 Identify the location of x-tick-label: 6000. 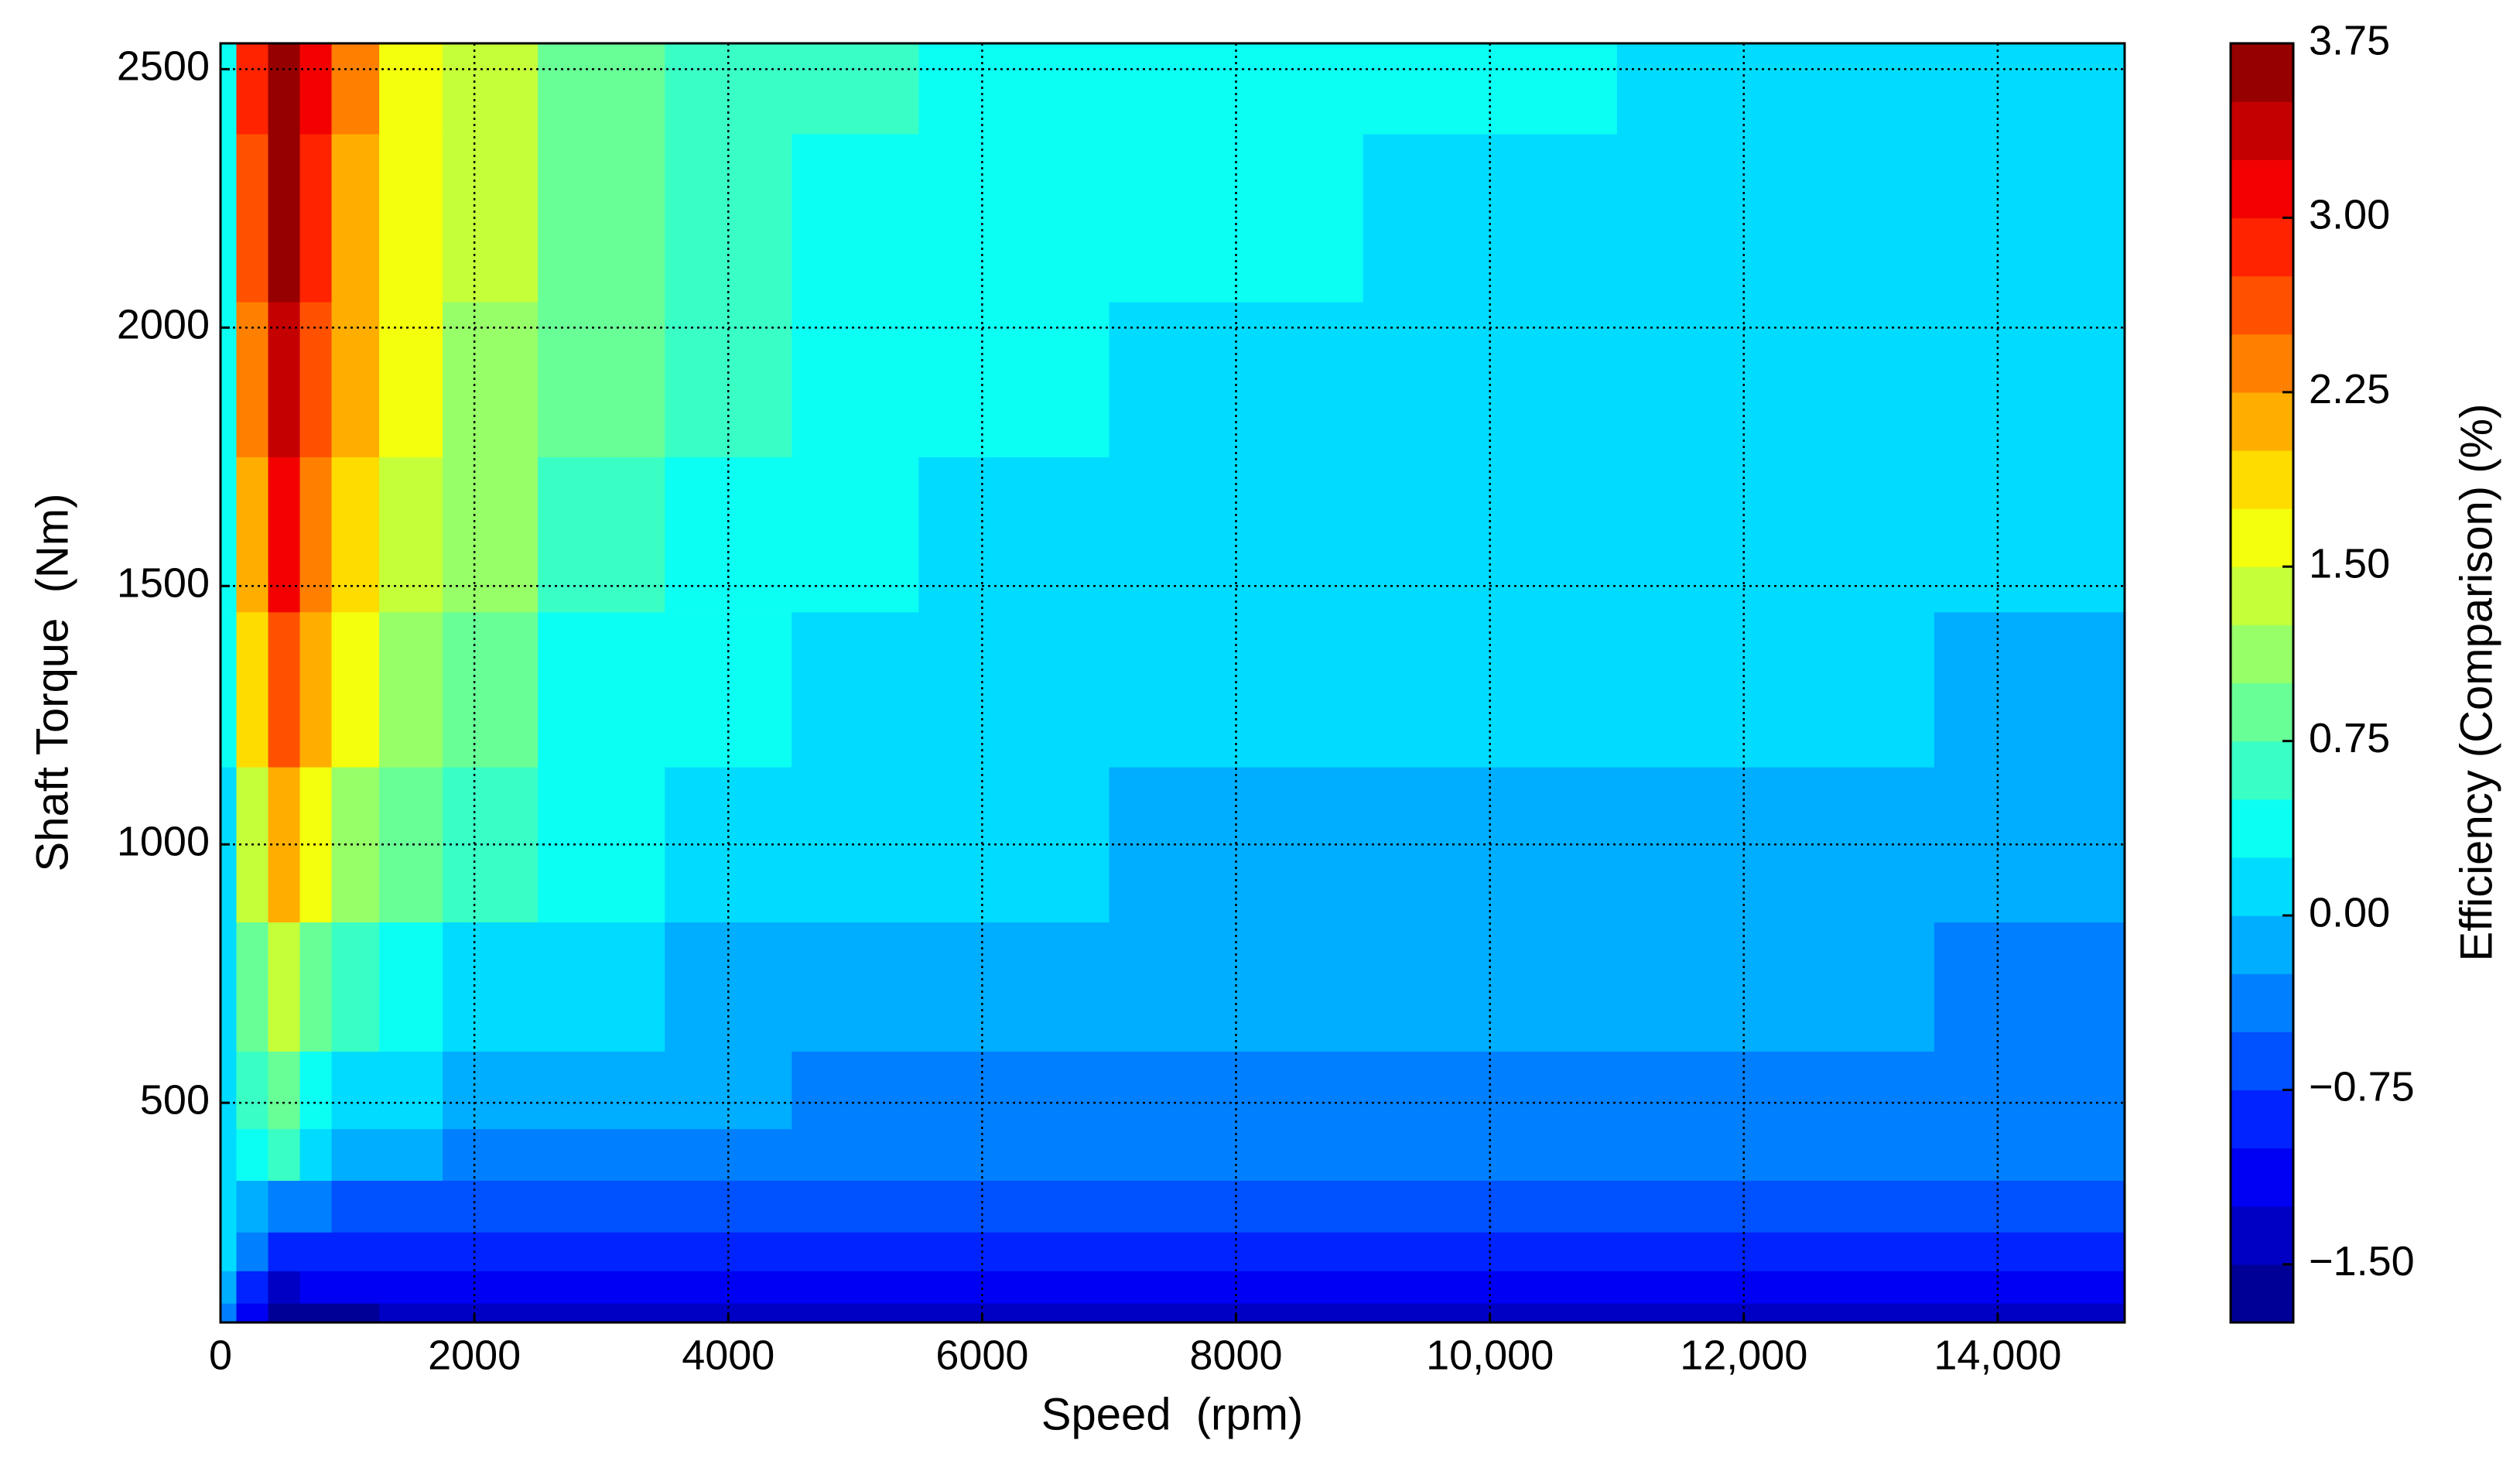
(981, 1355).